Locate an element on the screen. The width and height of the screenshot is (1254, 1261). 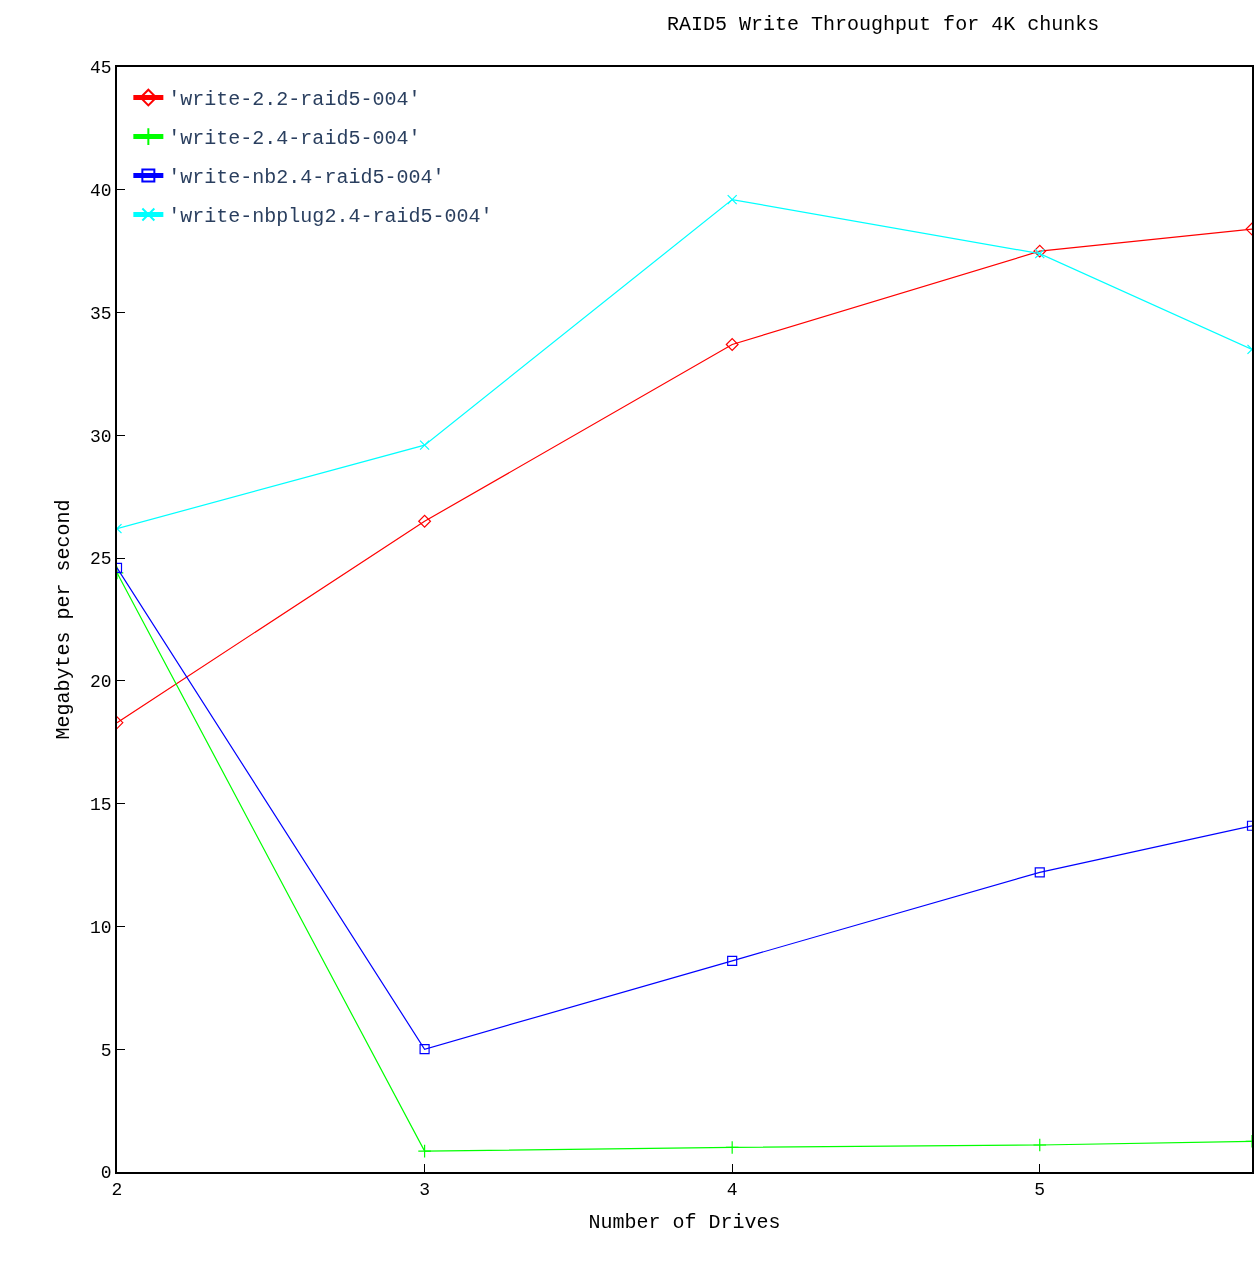
y-tick-label: 15 is located at coordinates (101, 804).